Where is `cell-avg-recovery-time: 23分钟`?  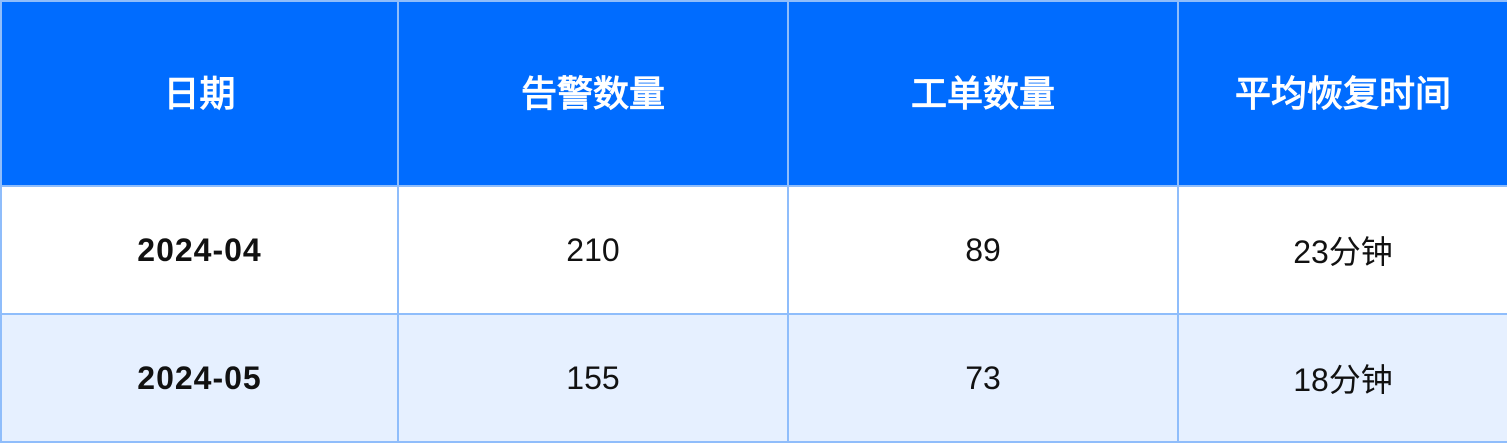
cell-avg-recovery-time: 23分钟 is located at coordinates (1342, 250).